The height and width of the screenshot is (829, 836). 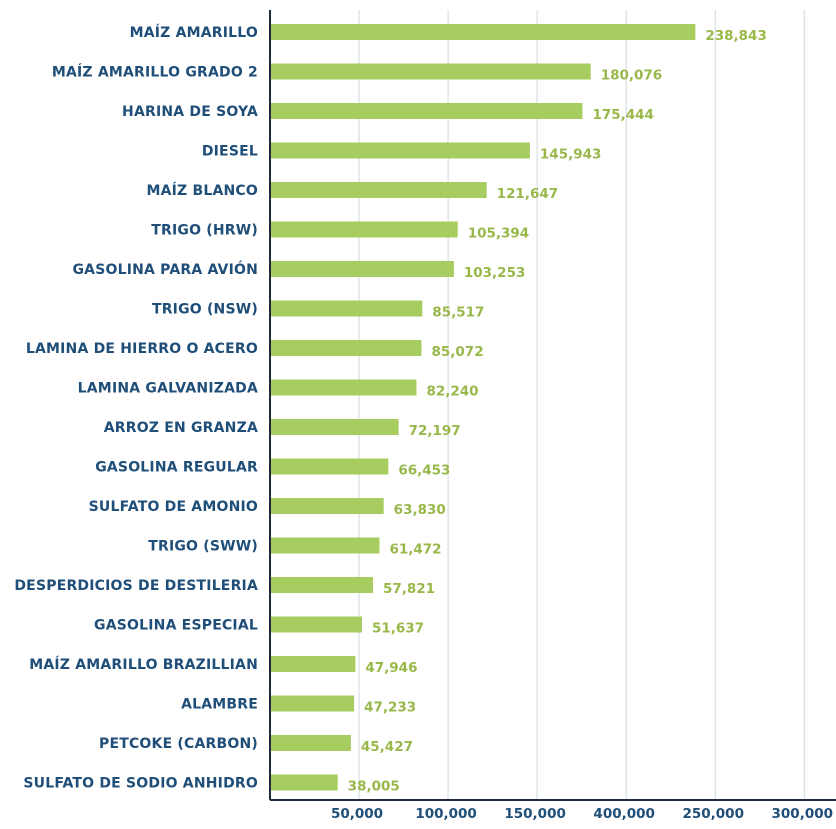 What do you see at coordinates (219, 705) in the screenshot?
I see `category-label: ALAMBRE` at bounding box center [219, 705].